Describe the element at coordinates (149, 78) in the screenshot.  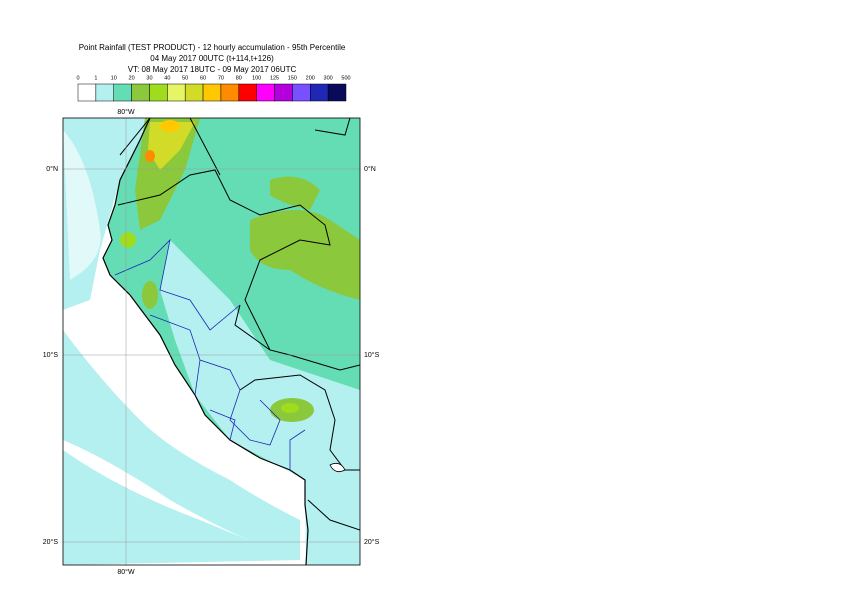
I see `colorbar-label: 30` at that location.